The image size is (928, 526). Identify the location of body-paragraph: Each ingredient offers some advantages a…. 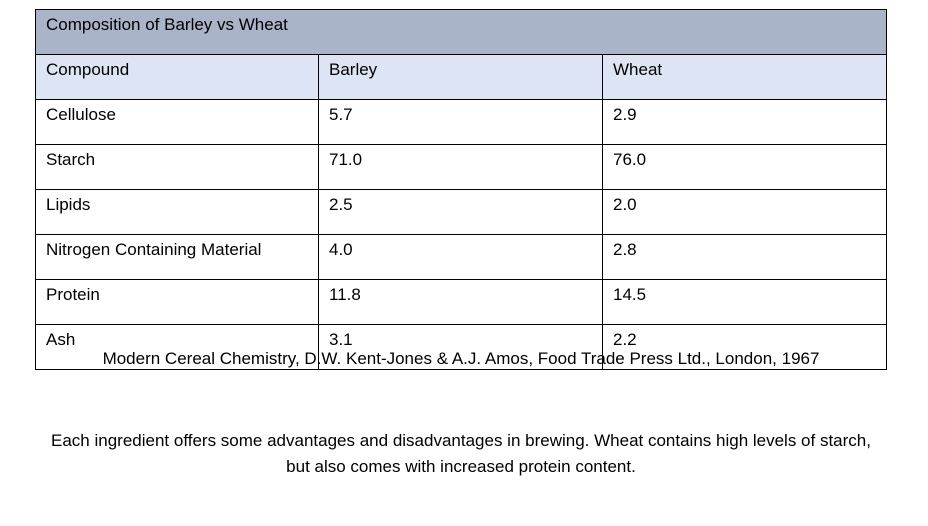
(461, 453).